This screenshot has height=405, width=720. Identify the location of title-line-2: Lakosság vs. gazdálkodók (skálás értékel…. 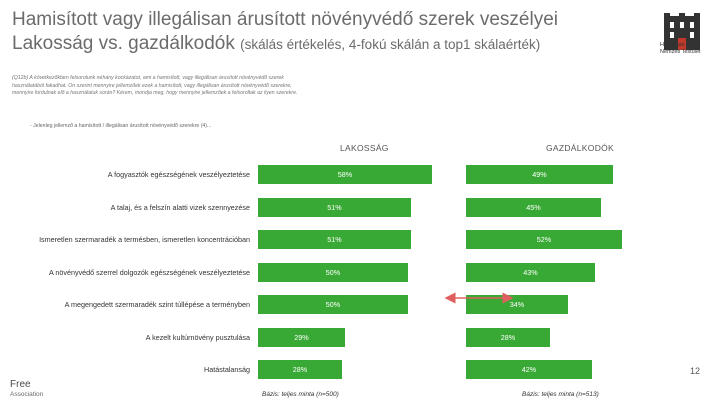
(285, 44).